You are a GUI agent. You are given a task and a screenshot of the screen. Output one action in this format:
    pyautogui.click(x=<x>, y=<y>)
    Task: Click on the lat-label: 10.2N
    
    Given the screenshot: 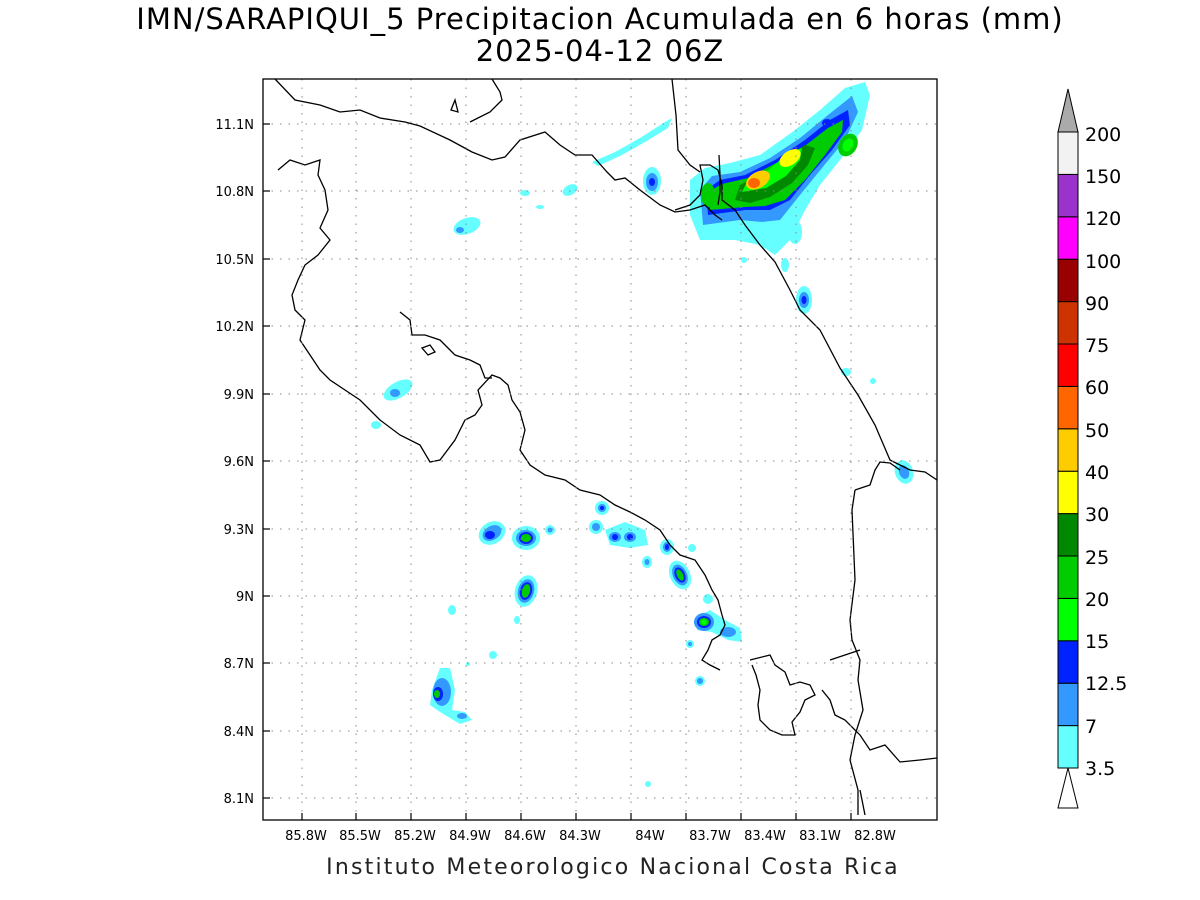 What is the action you would take?
    pyautogui.click(x=234, y=327)
    